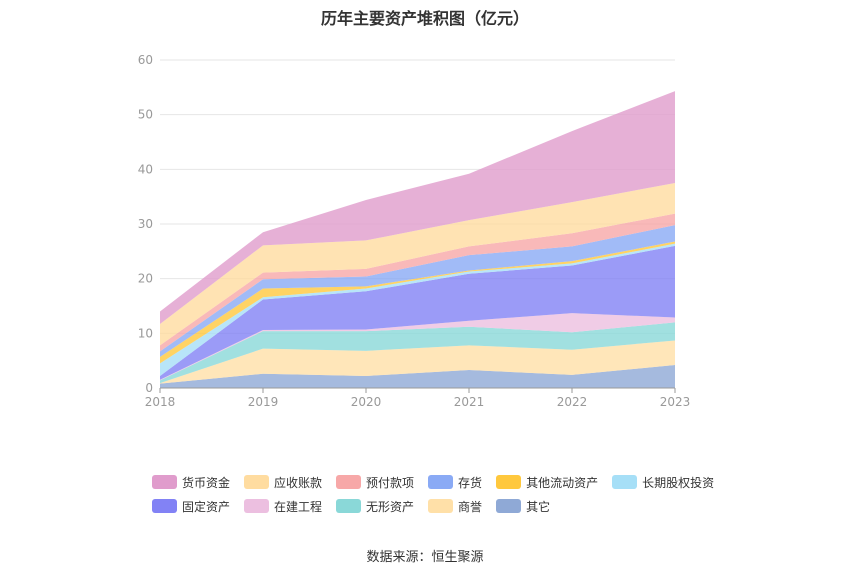 The image size is (850, 575). I want to click on y-tick-label: 40, so click(145, 169).